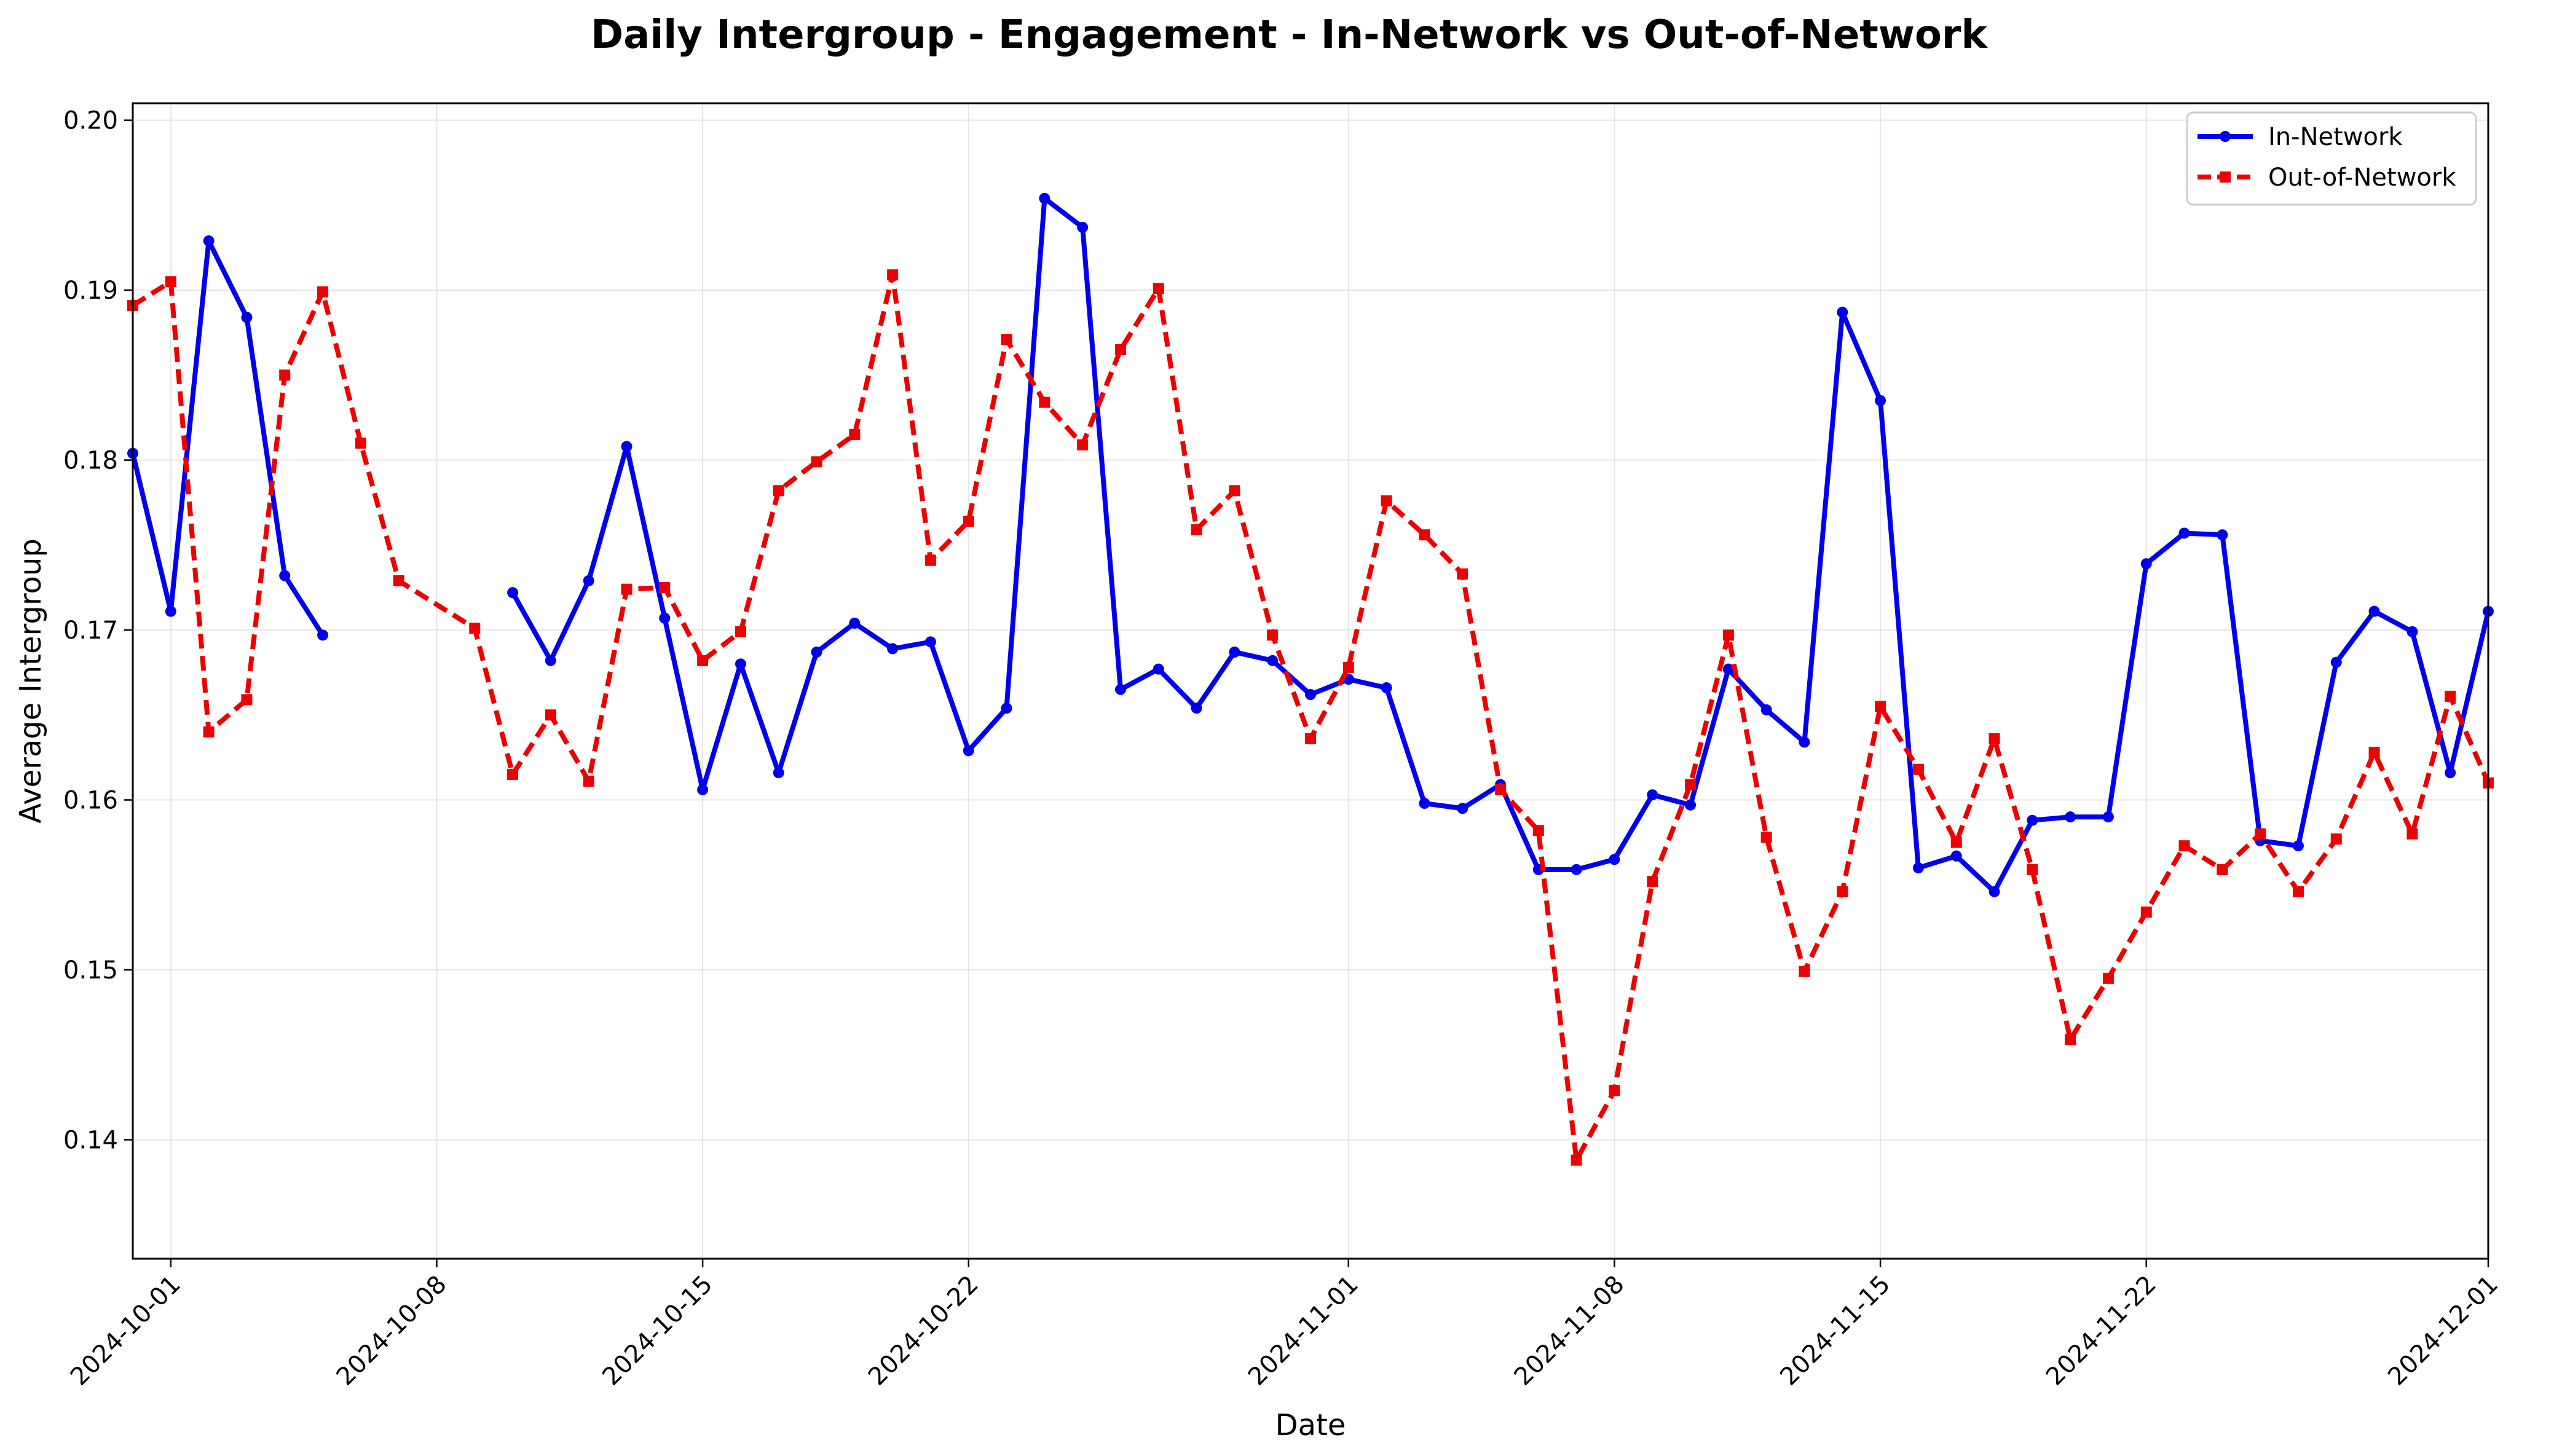  I want to click on legend-label-out-of-network: Out-of-Network, so click(2362, 177).